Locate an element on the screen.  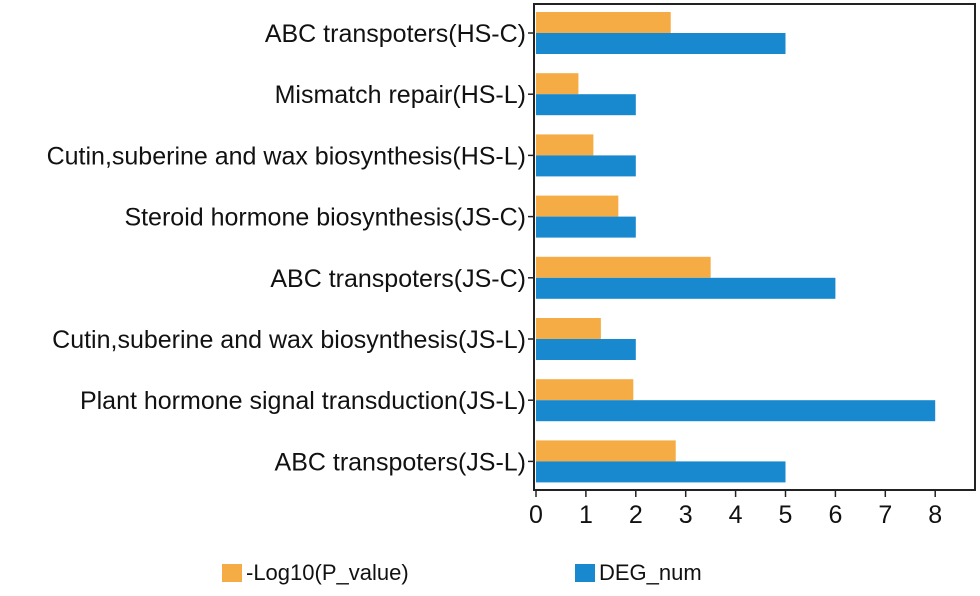
x-axis: 0 1 2 3 4 5 6 7 8 is located at coordinates (735, 509).